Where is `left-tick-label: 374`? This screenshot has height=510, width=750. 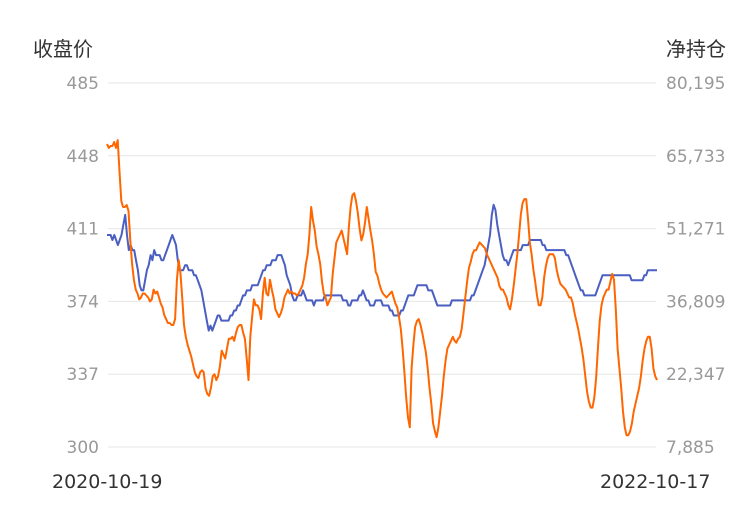 left-tick-label: 374 is located at coordinates (83, 302).